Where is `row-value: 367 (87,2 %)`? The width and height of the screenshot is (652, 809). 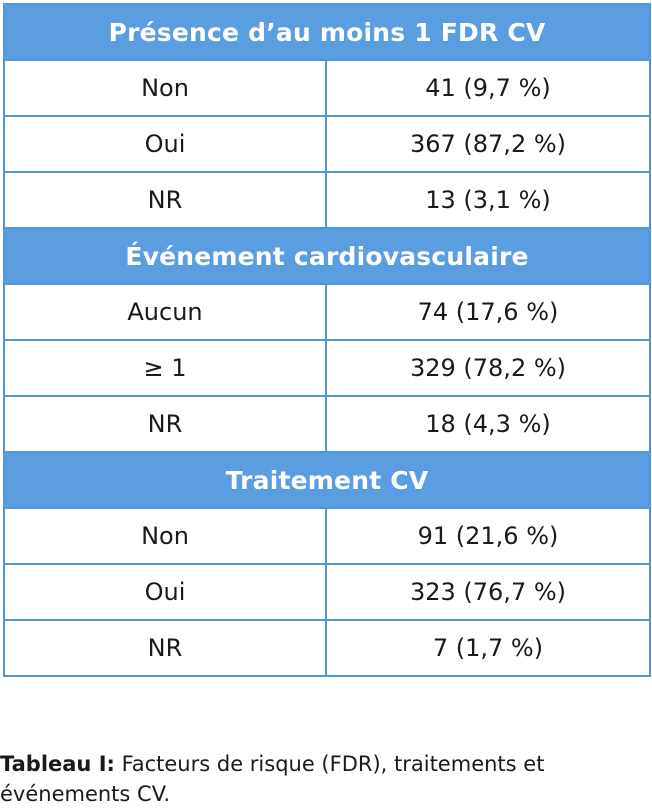 row-value: 367 (87,2 %) is located at coordinates (488, 144).